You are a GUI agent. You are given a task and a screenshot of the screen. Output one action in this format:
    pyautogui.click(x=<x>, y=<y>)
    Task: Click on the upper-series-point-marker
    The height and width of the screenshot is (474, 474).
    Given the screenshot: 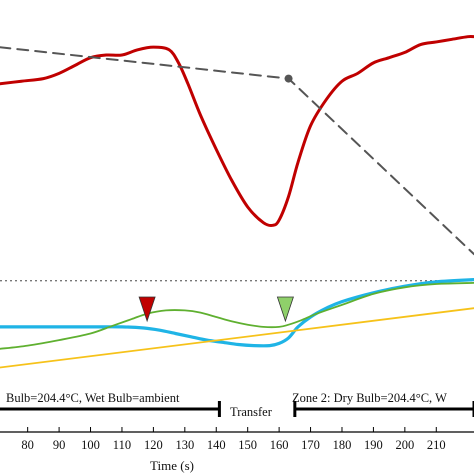 What is the action you would take?
    pyautogui.click(x=288, y=78)
    